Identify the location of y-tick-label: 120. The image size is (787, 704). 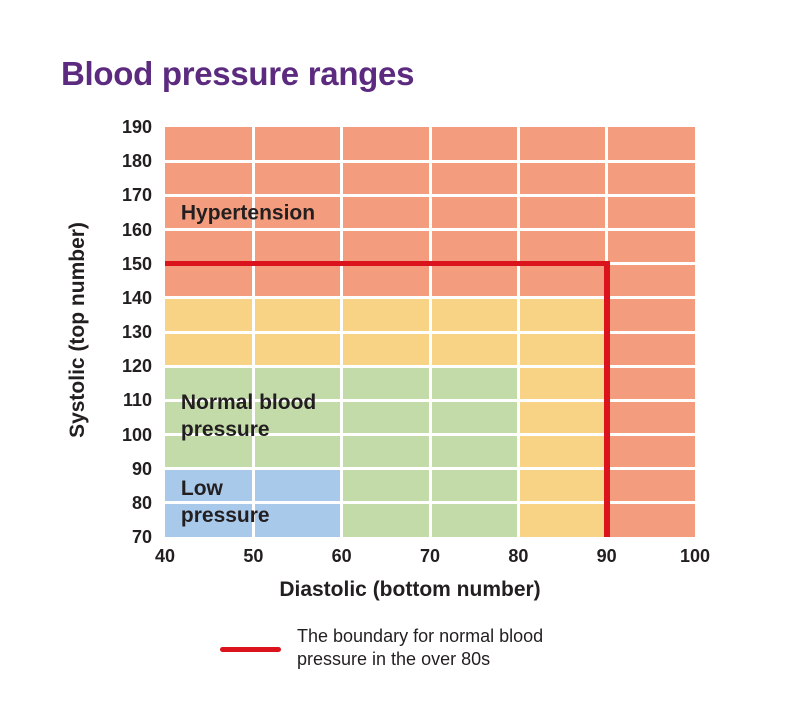
(136, 366).